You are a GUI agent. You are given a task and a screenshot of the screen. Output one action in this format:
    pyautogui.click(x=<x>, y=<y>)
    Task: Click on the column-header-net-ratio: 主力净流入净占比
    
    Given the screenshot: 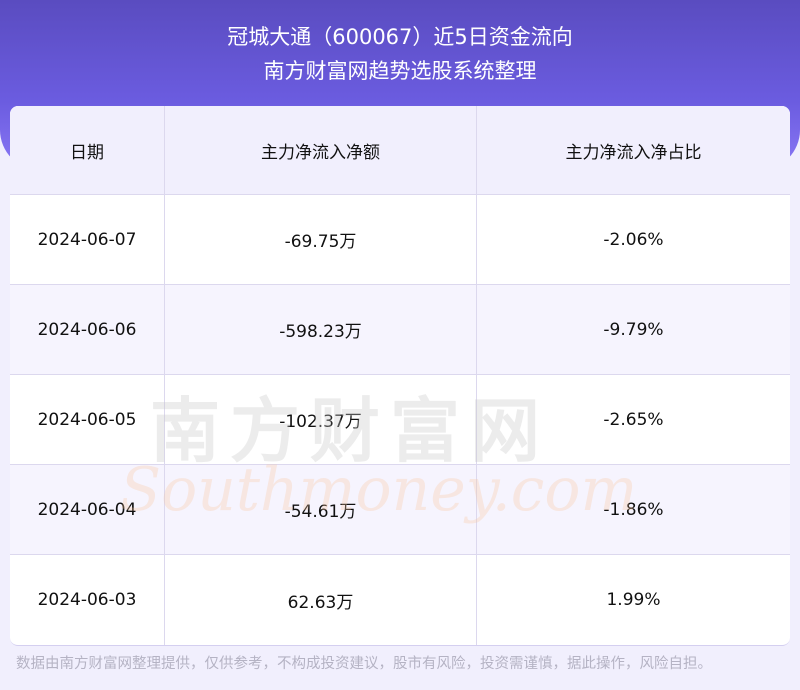 What is the action you would take?
    pyautogui.click(x=633, y=152)
    